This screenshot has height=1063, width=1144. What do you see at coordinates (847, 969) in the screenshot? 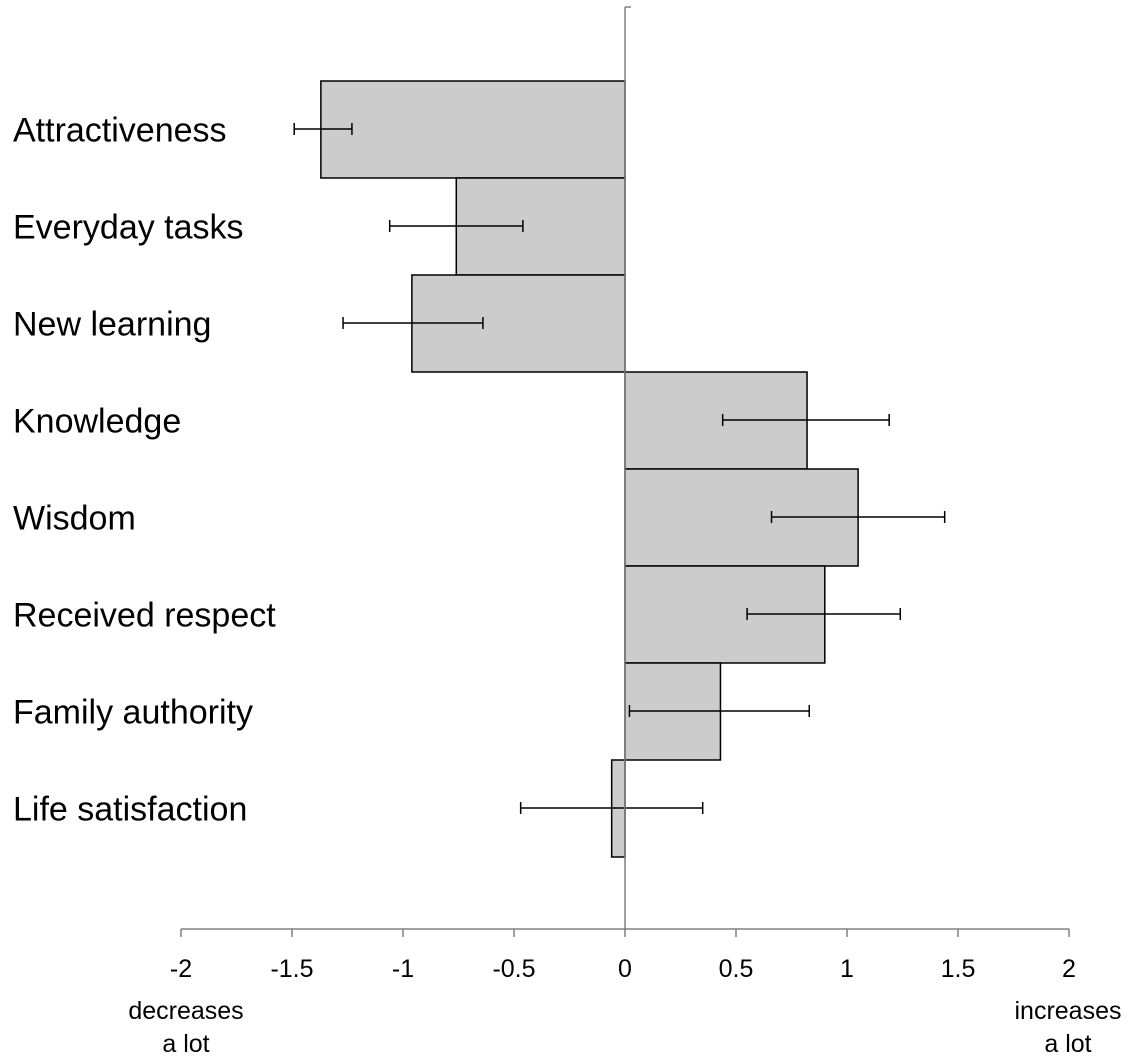
I see `x-tick-label: 1` at bounding box center [847, 969].